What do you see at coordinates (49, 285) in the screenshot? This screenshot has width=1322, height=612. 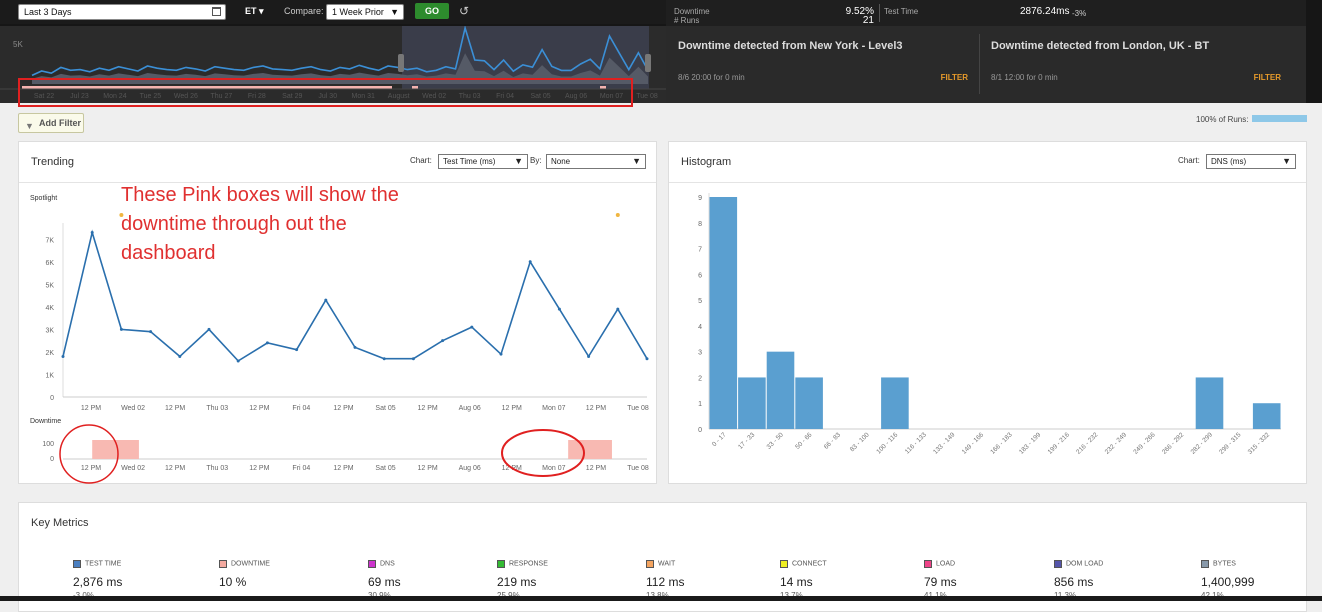 I see `y-tick-label: 5K` at bounding box center [49, 285].